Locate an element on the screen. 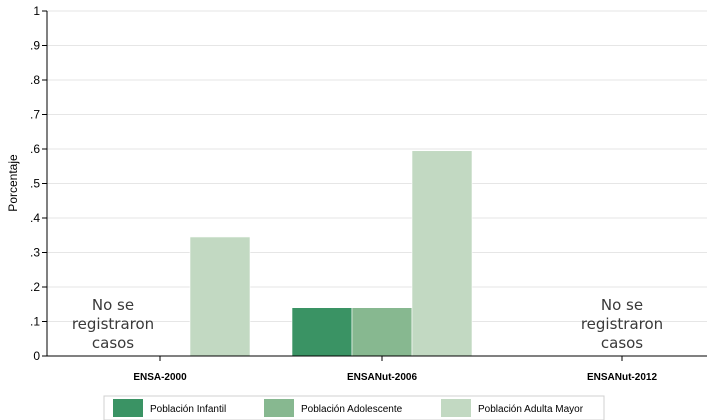  x-ticks: ENSA-2000 ENSANut-2006 ENSANut-2012 is located at coordinates (395, 369).